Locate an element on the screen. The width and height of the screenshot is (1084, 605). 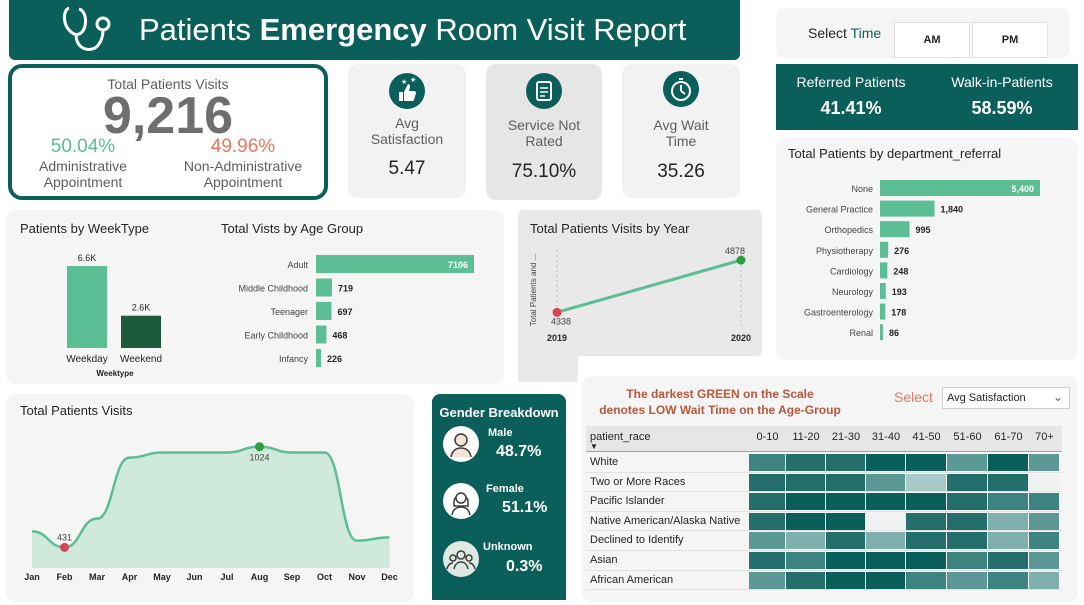
sort-caret-icon: ▼ is located at coordinates (594, 446).